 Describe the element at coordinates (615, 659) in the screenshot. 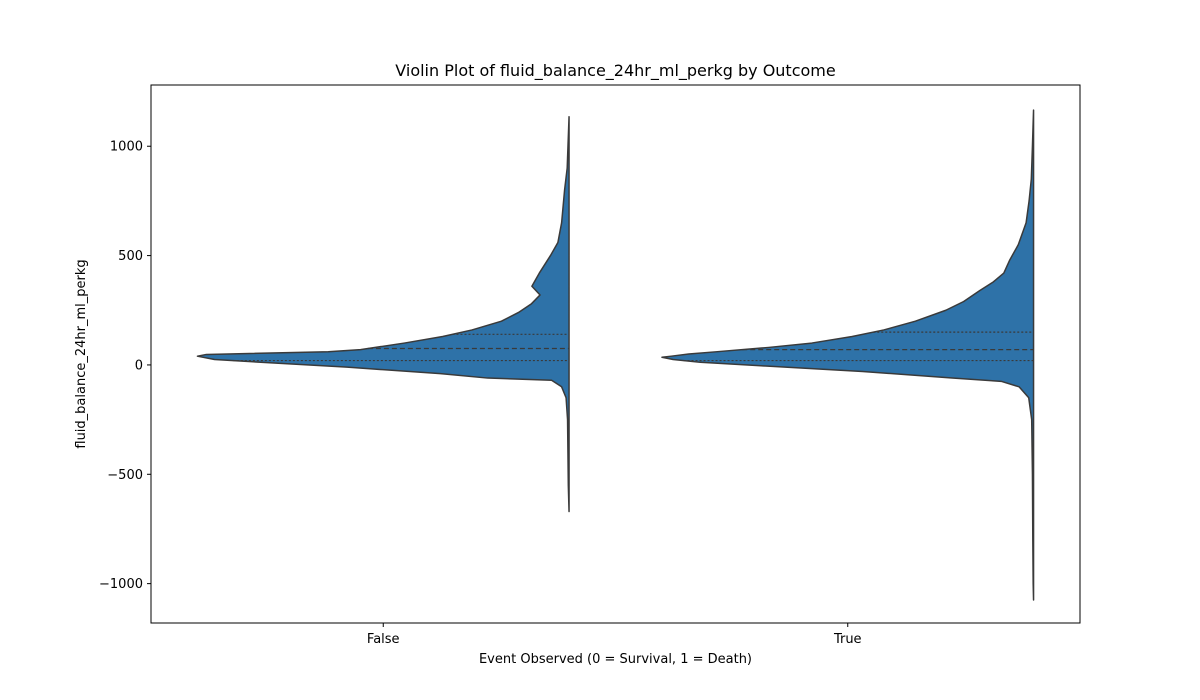

I see `x-axis-label: Event Observed (0 = Survival, 1 = Death)` at that location.